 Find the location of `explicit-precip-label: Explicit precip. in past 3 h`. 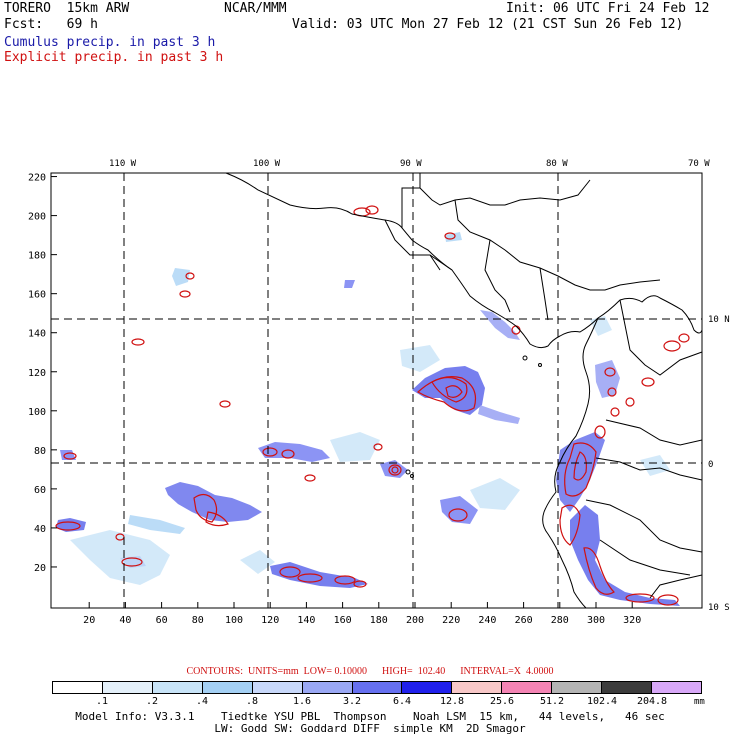

explicit-precip-label: Explicit precip. in past 3 h is located at coordinates (114, 57).